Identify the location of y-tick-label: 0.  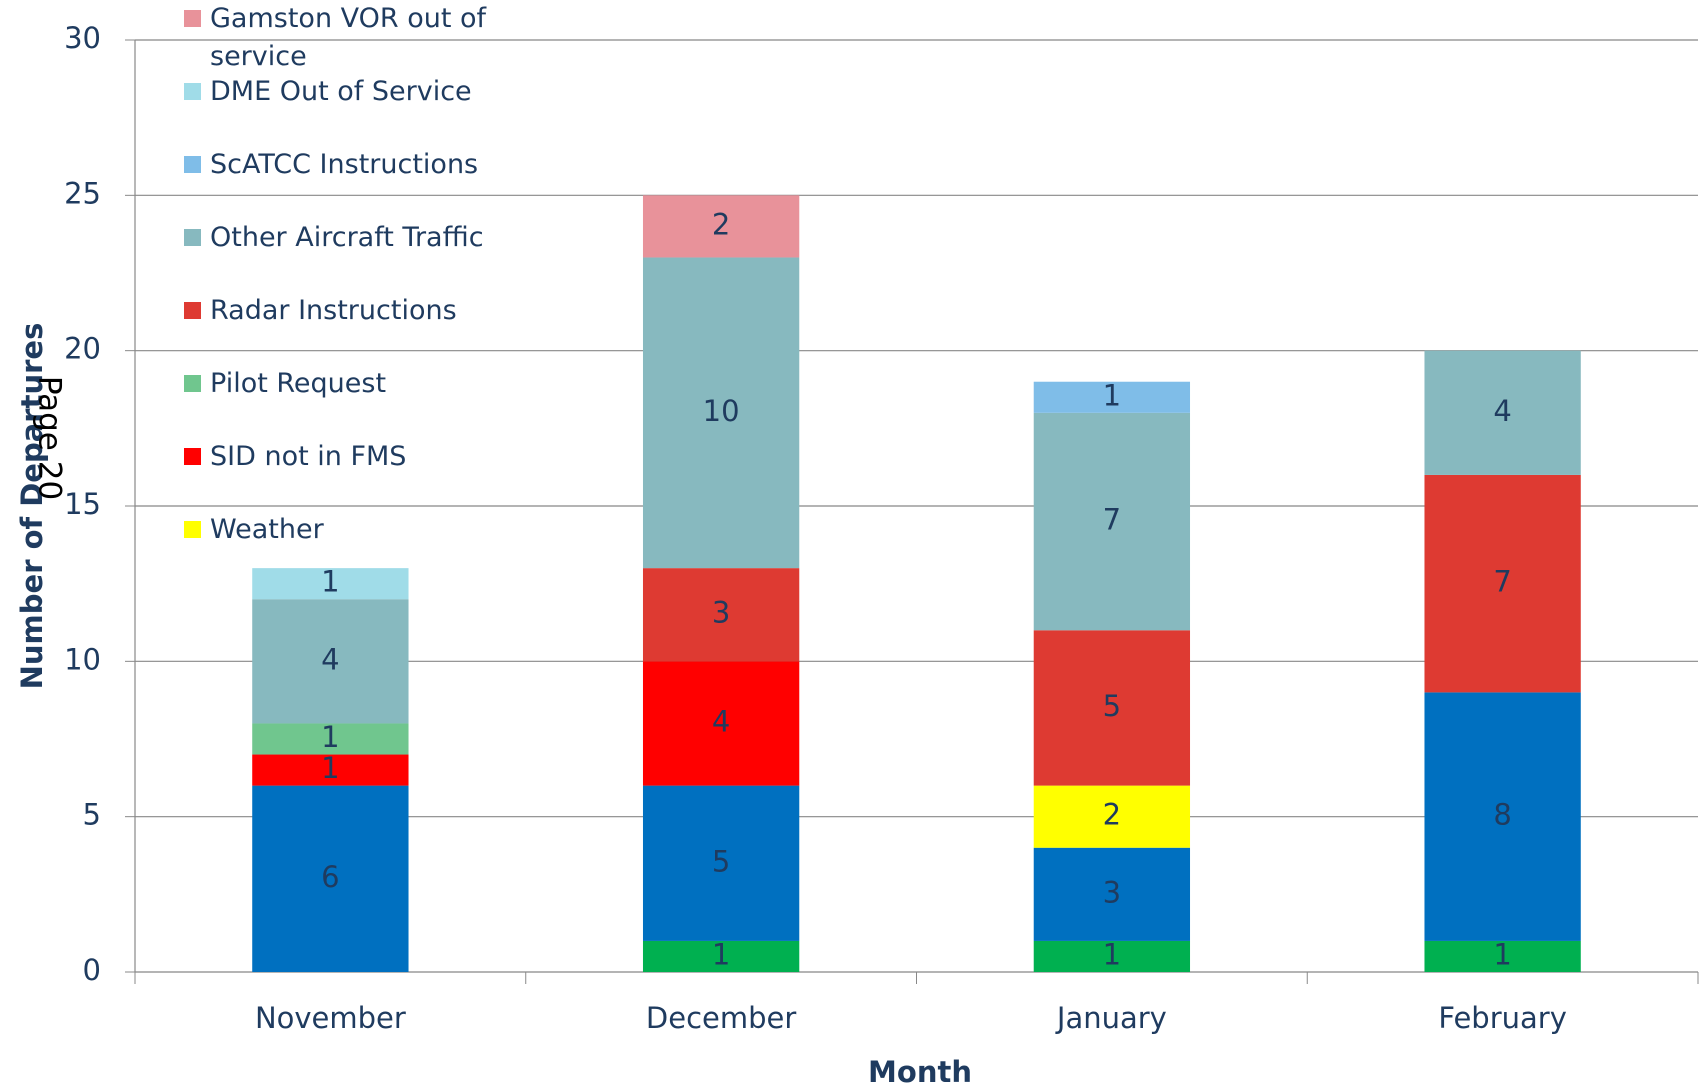
(92, 970).